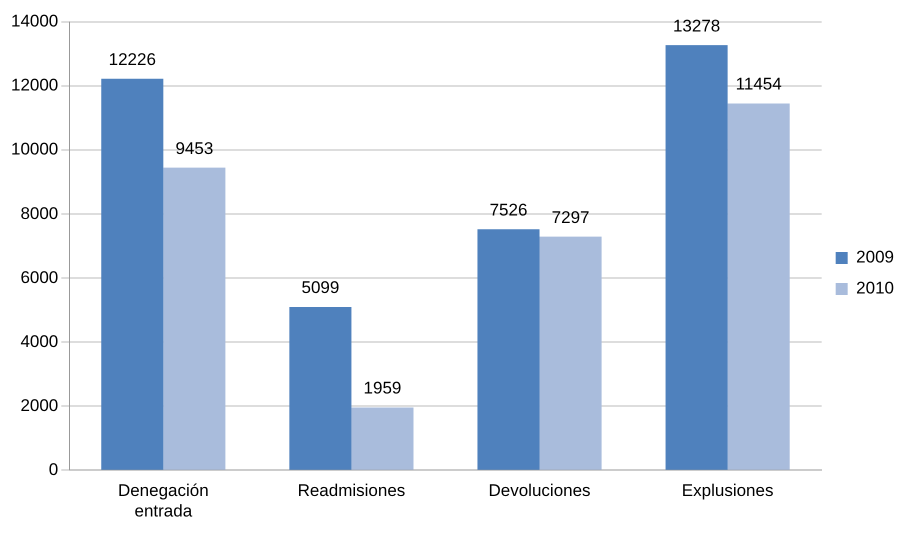  Describe the element at coordinates (34, 149) in the screenshot. I see `y-tick-label: 10000` at that location.